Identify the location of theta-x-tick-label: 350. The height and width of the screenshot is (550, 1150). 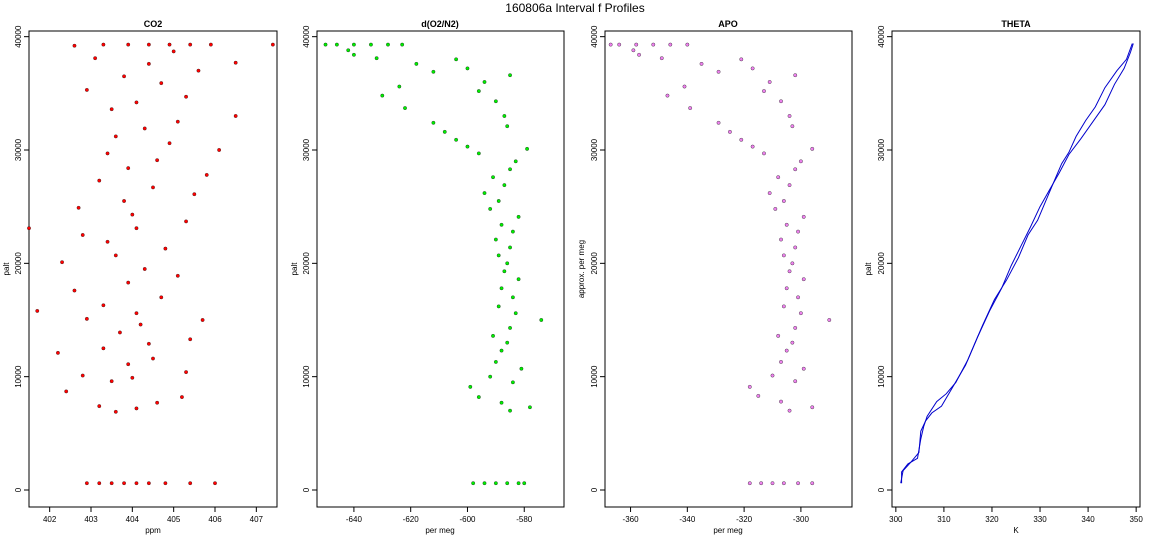
(1136, 519).